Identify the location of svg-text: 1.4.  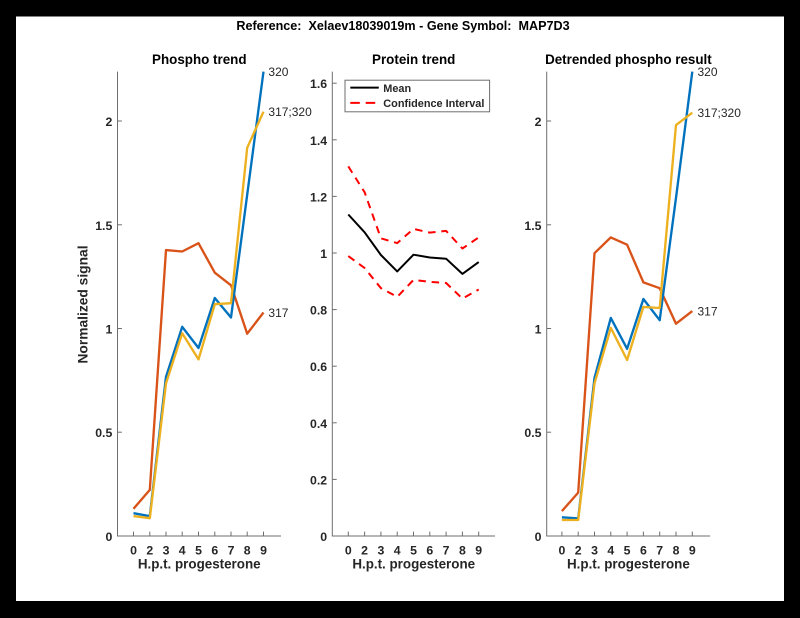
(318, 141).